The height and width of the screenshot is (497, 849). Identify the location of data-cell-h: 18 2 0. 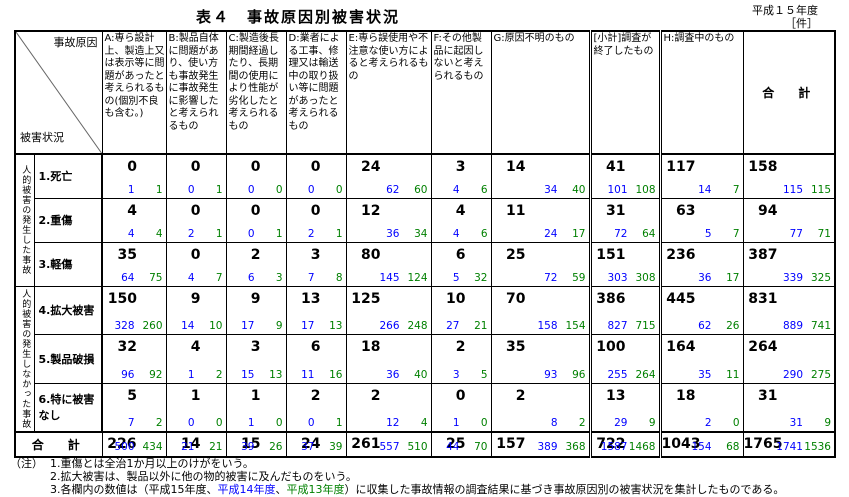
(701, 407).